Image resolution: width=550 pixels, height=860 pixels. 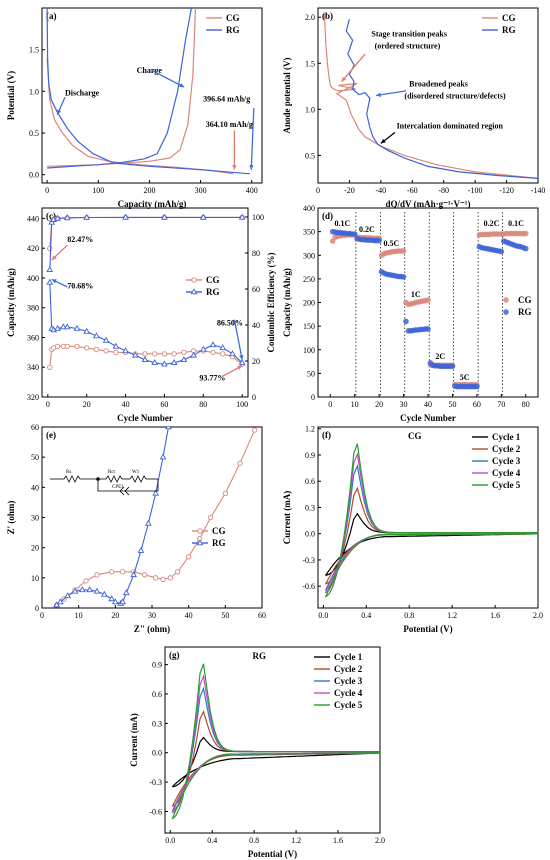 I want to click on x-tick-label: 60, so click(x=164, y=404).